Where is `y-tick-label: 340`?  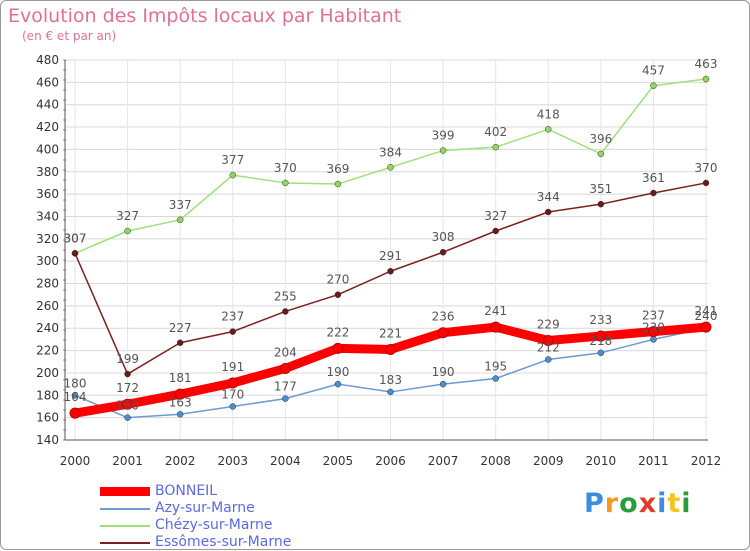 y-tick-label: 340 is located at coordinates (47, 216).